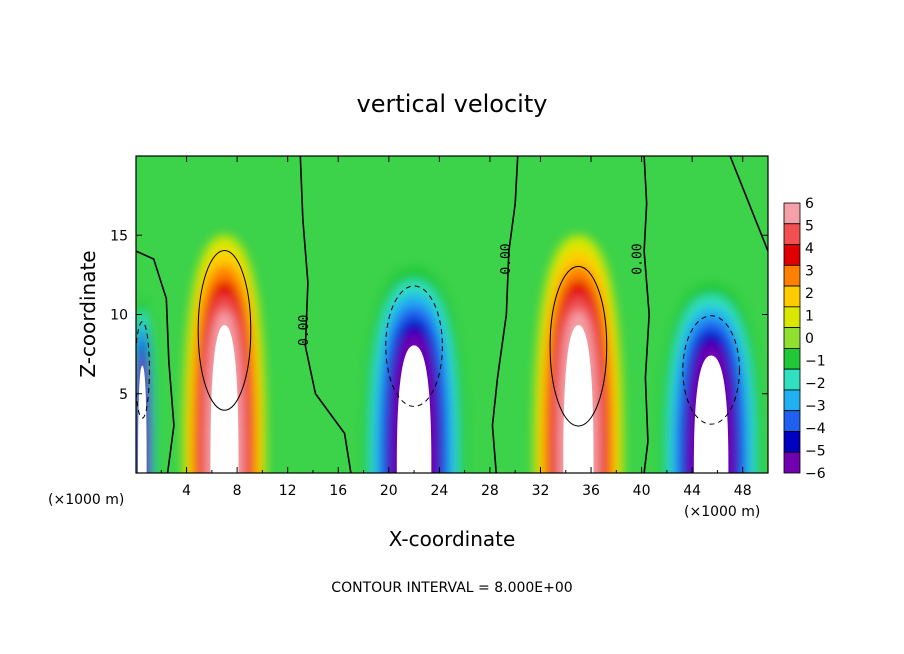 Image resolution: width=904 pixels, height=654 pixels. Describe the element at coordinates (804, 339) in the screenshot. I see `colorbar: 6 5 4 3 2 1 0 −1 −2 −3 −4 −5 −6` at that location.